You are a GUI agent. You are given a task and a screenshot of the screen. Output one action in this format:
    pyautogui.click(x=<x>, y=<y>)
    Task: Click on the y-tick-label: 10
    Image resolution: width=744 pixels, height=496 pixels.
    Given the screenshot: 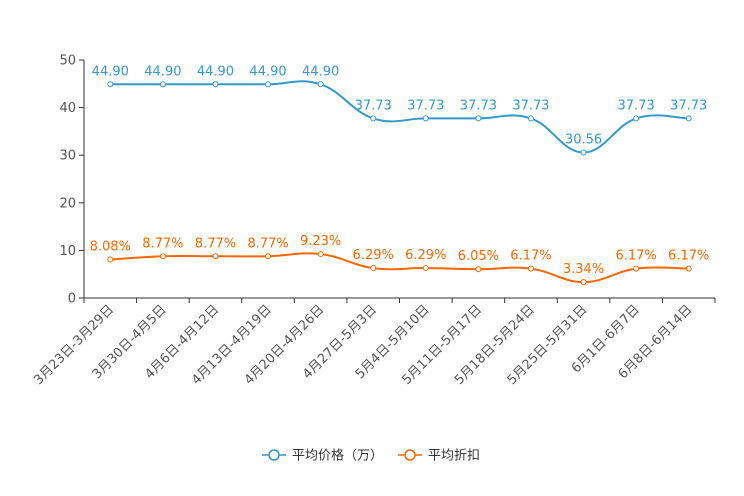 What is the action you would take?
    pyautogui.click(x=67, y=251)
    